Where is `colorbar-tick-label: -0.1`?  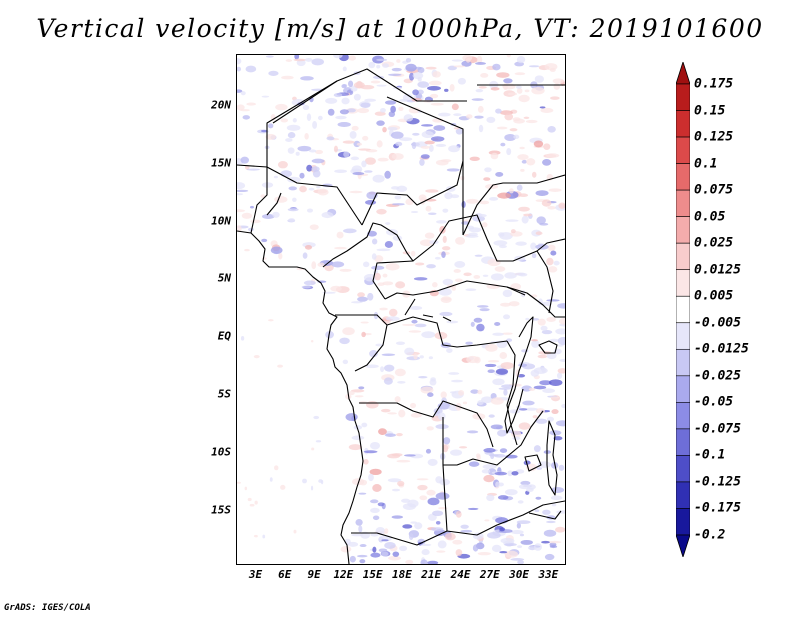
colorbar-tick-label: -0.1 is located at coordinates (710, 455).